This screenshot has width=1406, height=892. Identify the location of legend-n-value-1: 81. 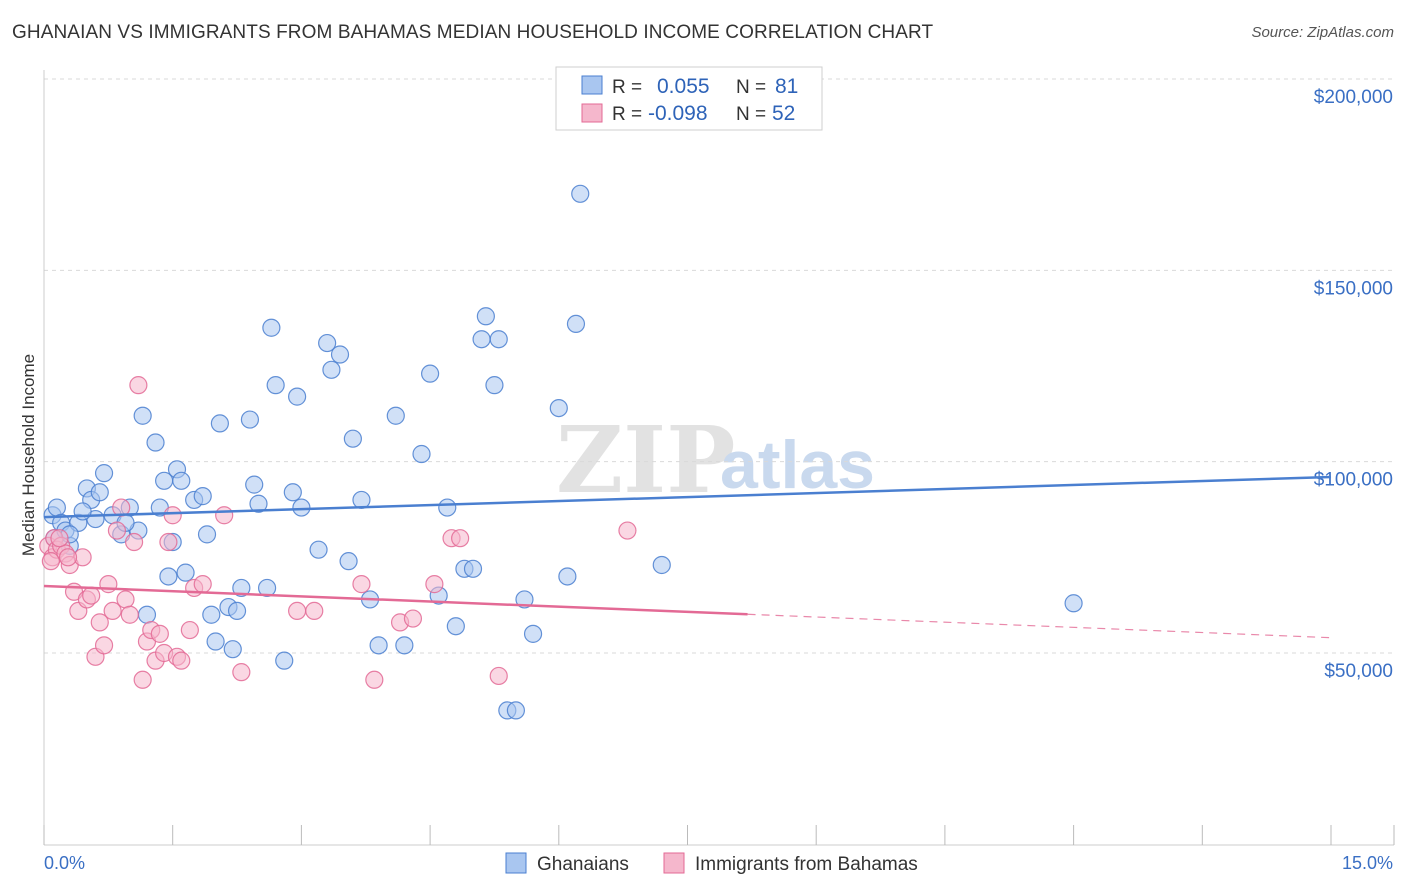
(786, 86).